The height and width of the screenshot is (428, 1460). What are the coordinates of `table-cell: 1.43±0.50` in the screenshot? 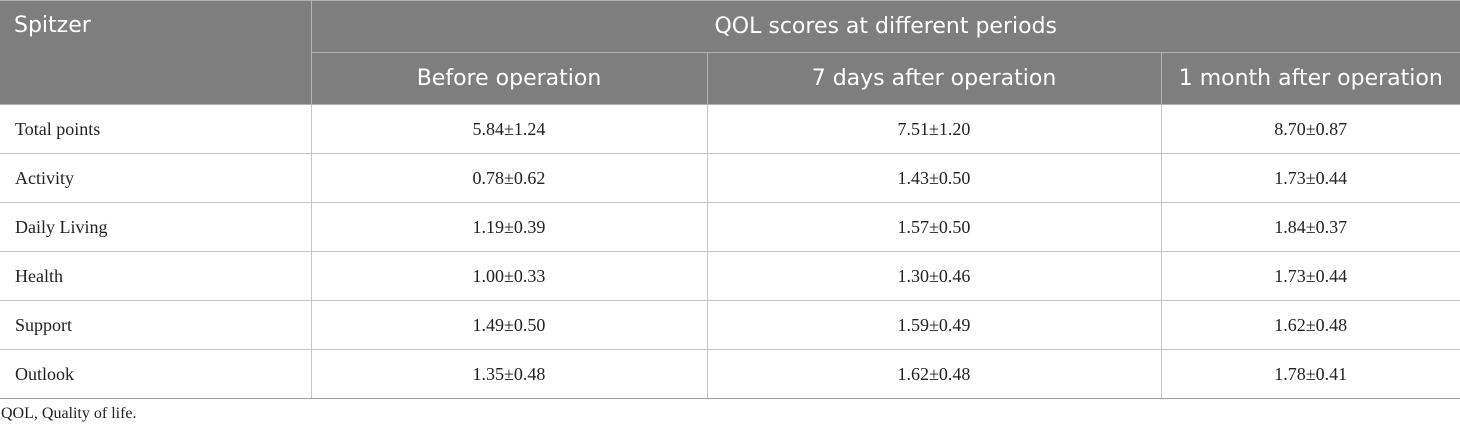 It's located at (934, 178).